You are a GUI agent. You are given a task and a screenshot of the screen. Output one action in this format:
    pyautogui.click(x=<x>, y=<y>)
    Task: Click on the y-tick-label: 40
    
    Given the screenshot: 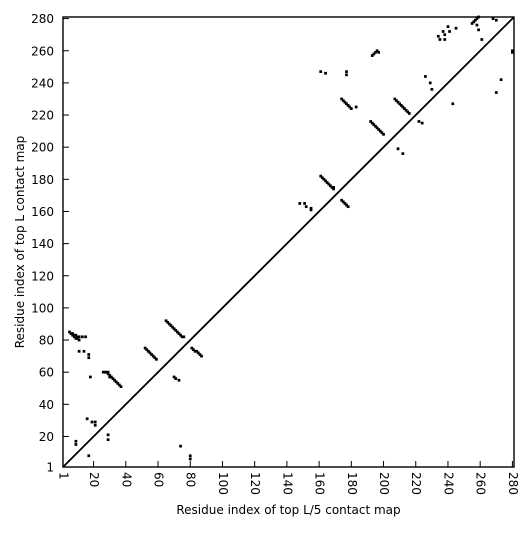 What is the action you would take?
    pyautogui.click(x=46, y=405)
    